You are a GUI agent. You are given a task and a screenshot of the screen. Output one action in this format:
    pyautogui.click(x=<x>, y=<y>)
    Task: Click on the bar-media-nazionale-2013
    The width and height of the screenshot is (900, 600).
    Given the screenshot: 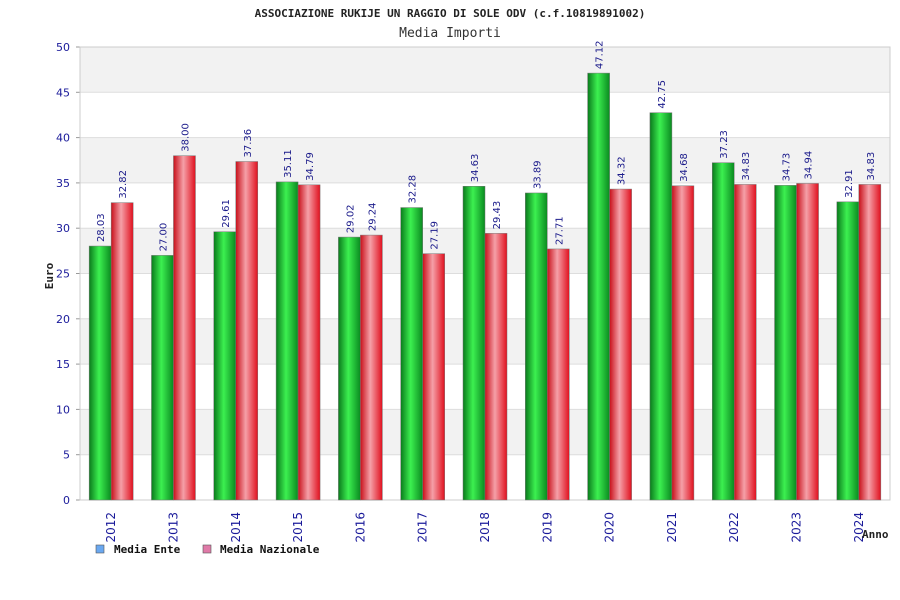 What is the action you would take?
    pyautogui.click(x=184, y=328)
    